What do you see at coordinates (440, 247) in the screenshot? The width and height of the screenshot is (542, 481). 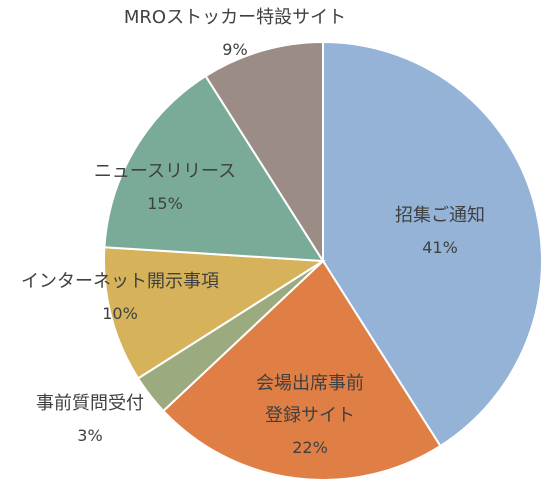 I see `value-label: 41%` at bounding box center [440, 247].